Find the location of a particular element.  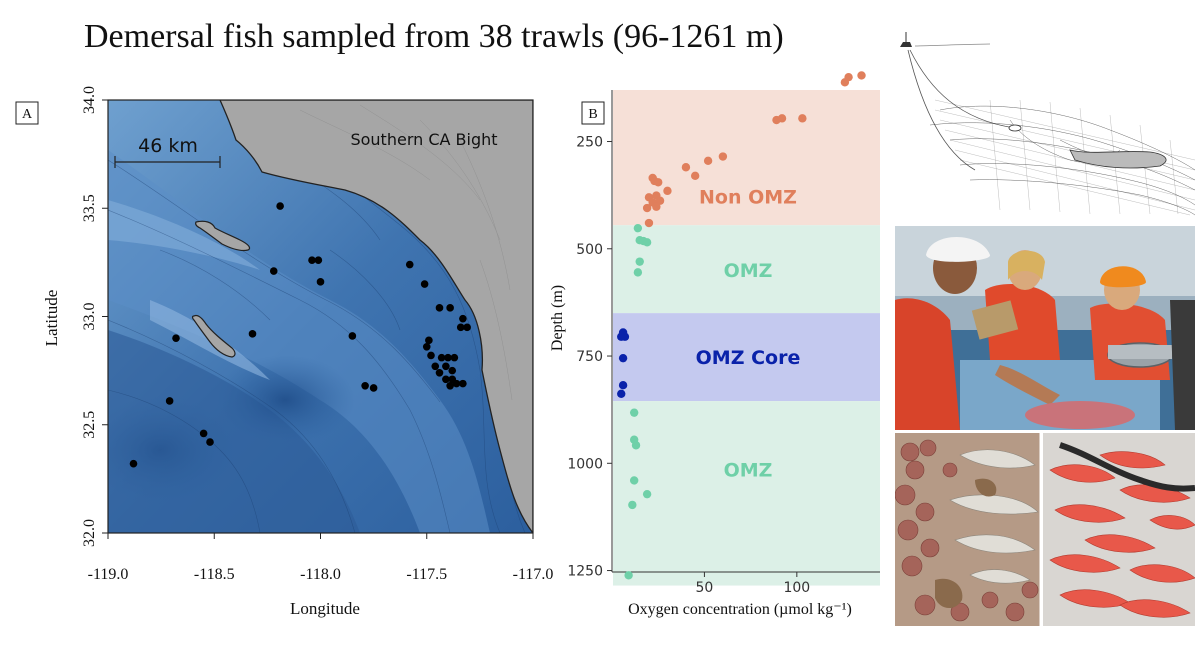

x-axis-label: Longitude is located at coordinates (325, 608).